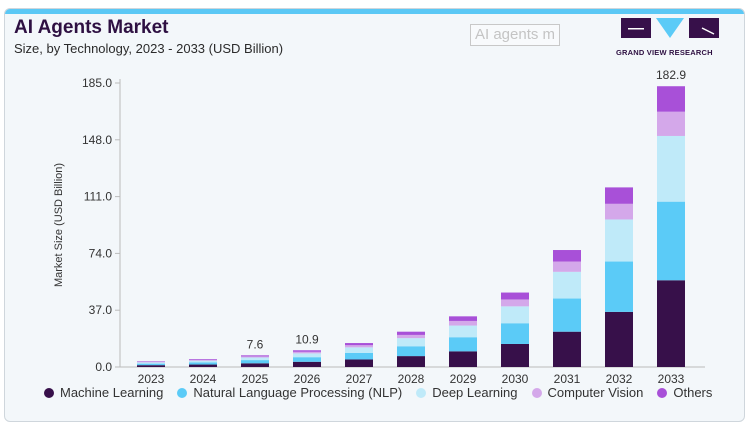 The height and width of the screenshot is (426, 748). What do you see at coordinates (693, 392) in the screenshot?
I see `legend-label: Others` at bounding box center [693, 392].